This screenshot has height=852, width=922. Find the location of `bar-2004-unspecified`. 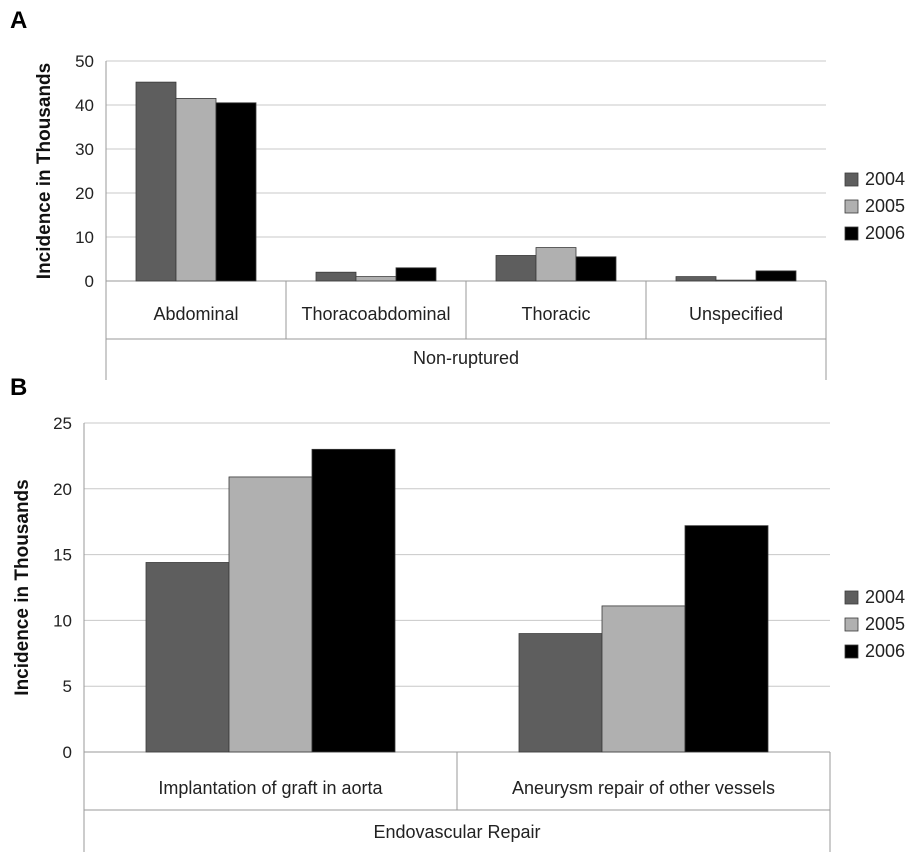

bar-2004-unspecified is located at coordinates (696, 279).